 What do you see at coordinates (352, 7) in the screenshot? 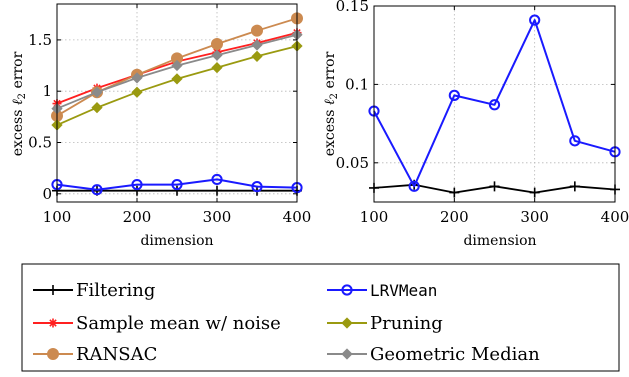
I see `right-y-tick-label: 0.15` at bounding box center [352, 7].